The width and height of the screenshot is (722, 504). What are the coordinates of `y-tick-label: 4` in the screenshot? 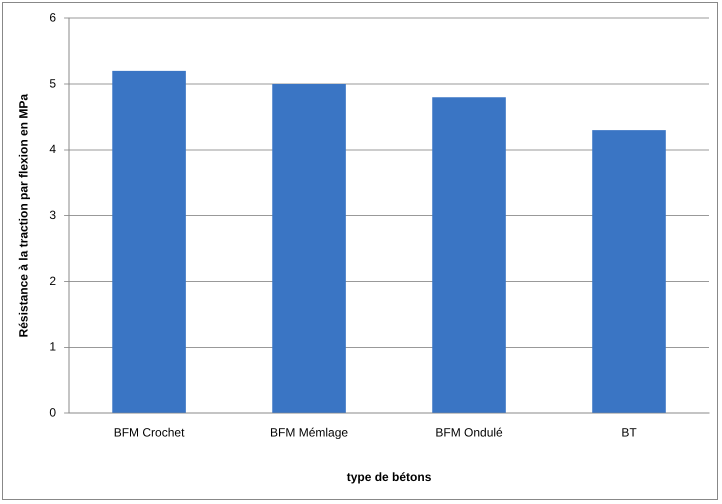 It's located at (52, 149).